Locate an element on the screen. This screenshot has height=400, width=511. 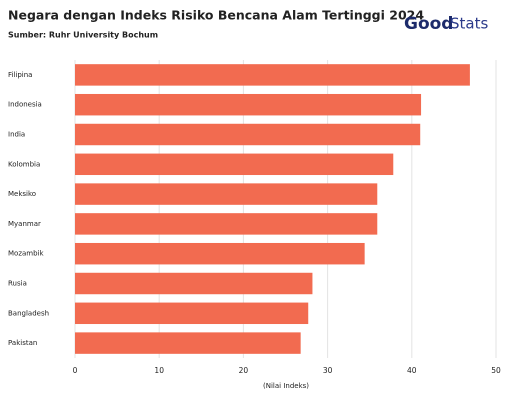
y-tick-label: Myanmar is located at coordinates (24, 224).